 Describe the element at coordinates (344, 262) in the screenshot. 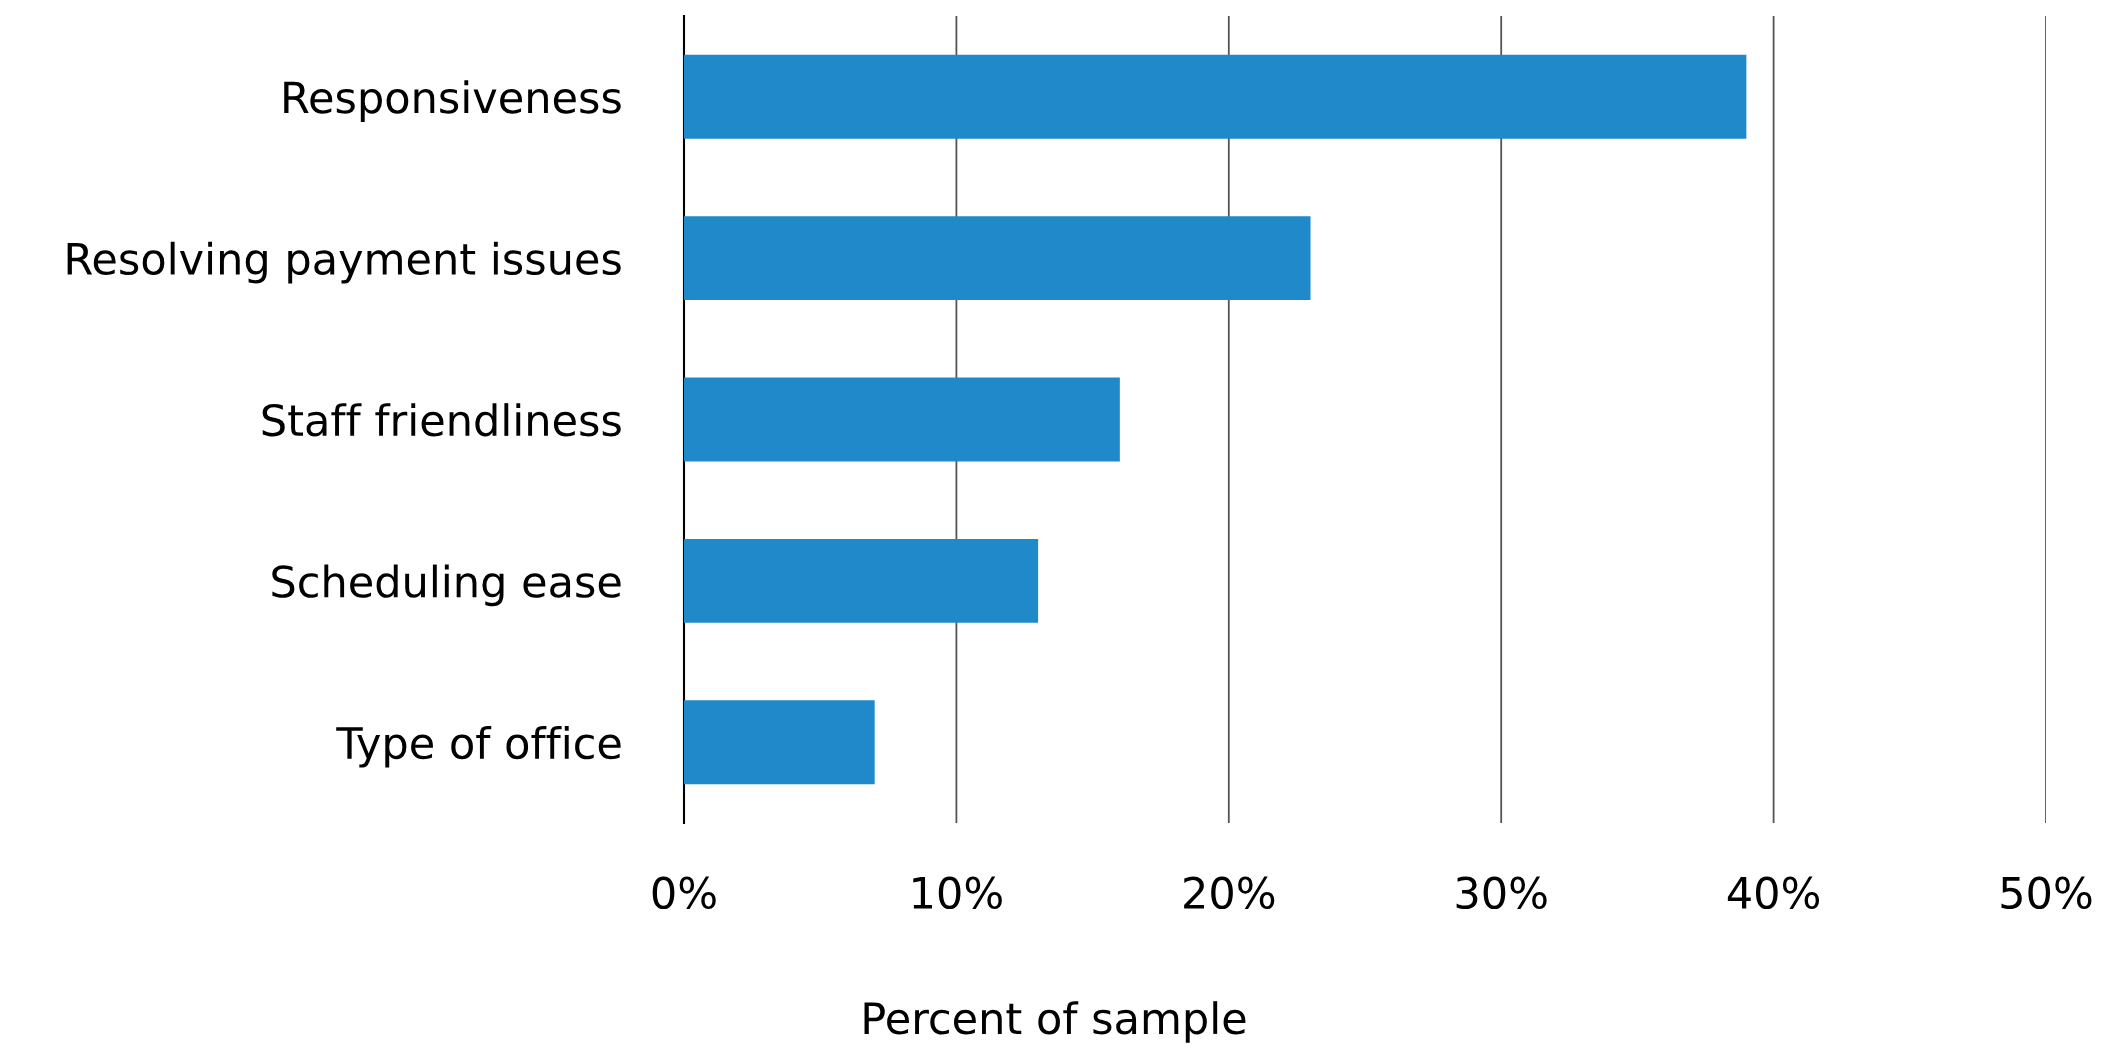

I see `y-tick-label: Resolving payment issues` at that location.